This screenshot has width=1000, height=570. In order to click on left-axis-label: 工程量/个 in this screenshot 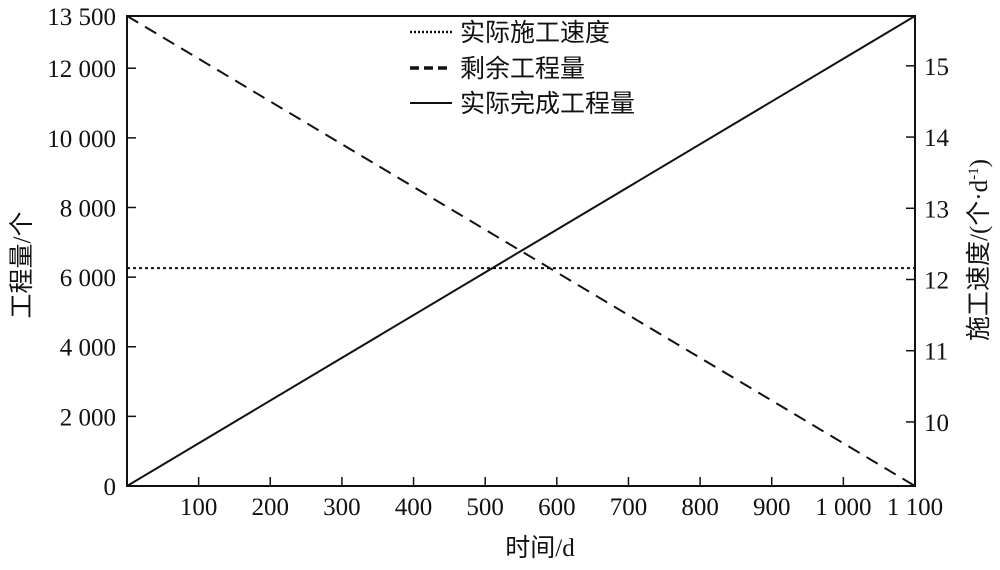, I will do `click(22, 265)`.